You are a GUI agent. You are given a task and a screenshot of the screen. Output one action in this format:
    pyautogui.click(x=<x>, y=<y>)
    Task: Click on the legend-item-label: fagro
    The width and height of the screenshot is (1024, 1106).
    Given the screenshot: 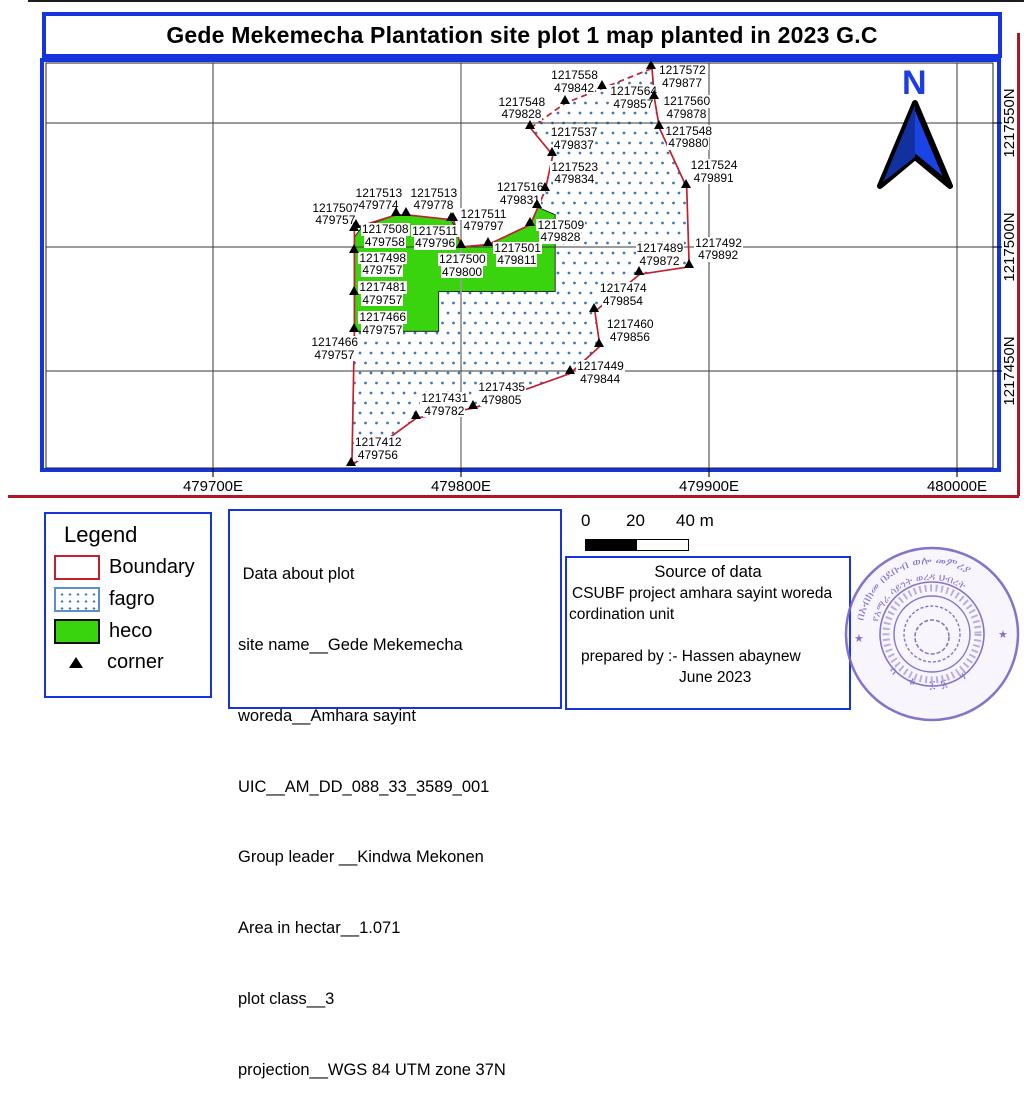 What is the action you would take?
    pyautogui.click(x=132, y=599)
    